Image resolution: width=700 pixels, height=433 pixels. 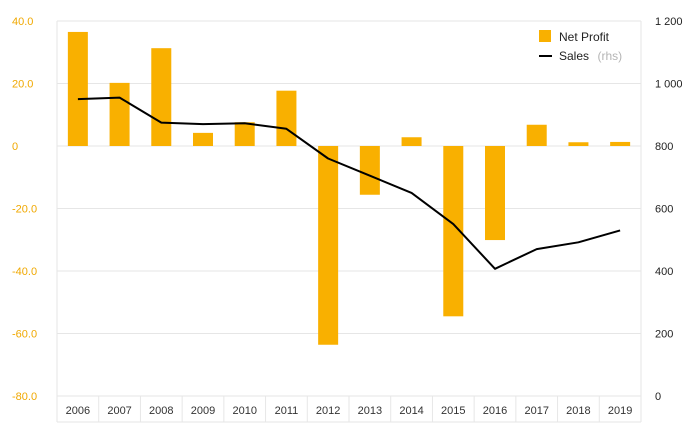 What do you see at coordinates (669, 22) in the screenshot?
I see `right-axis-tick-label: 1 200` at bounding box center [669, 22].